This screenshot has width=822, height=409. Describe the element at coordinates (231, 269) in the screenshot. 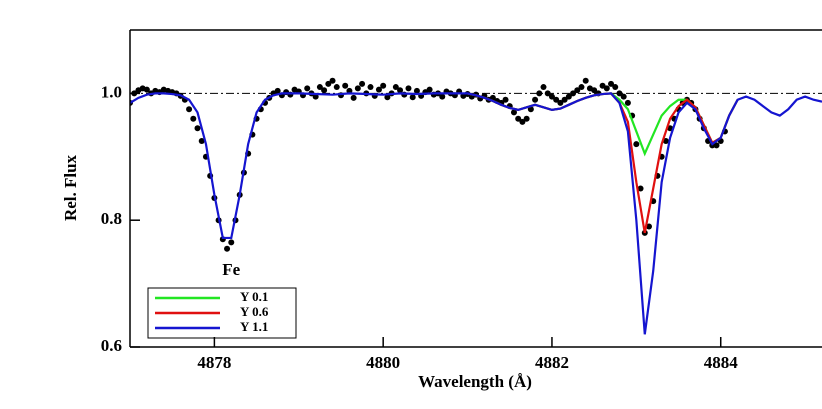

I see `annotation: Fe` at that location.